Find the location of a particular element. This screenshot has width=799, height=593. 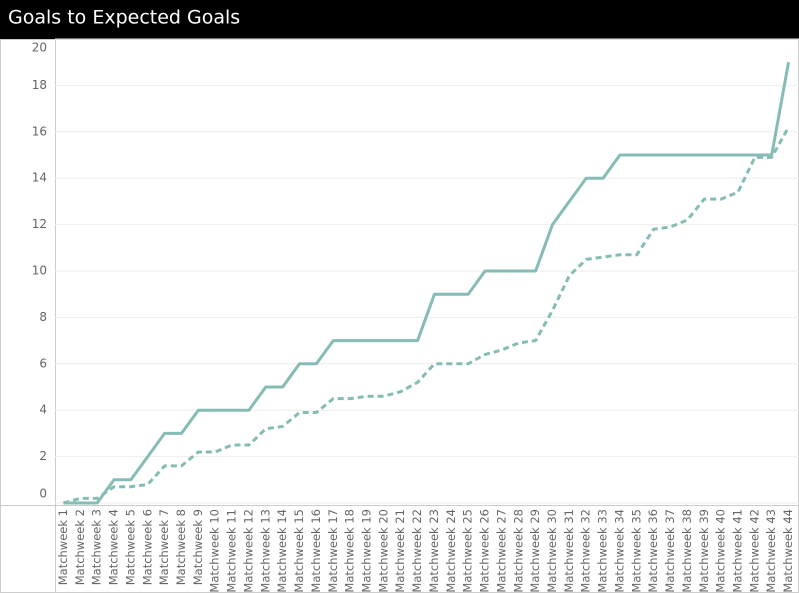

y-tick-label: 20 is located at coordinates (39, 48).